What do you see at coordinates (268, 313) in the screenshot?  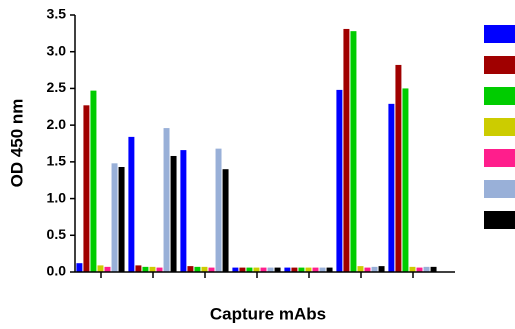 I see `x-axis-label: Capture mAbs` at bounding box center [268, 313].